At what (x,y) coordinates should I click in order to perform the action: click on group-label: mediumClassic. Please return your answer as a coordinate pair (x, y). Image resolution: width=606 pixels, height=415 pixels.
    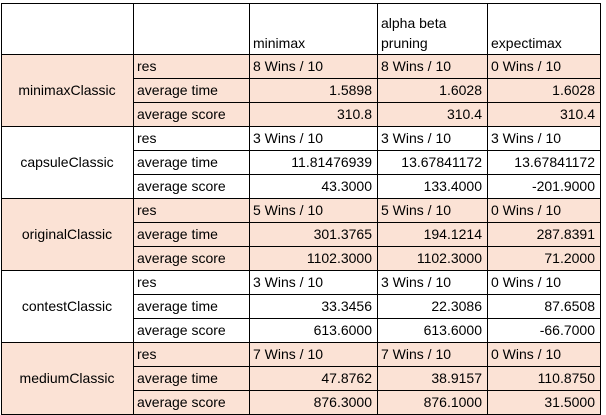
    Looking at the image, I should click on (67, 378).